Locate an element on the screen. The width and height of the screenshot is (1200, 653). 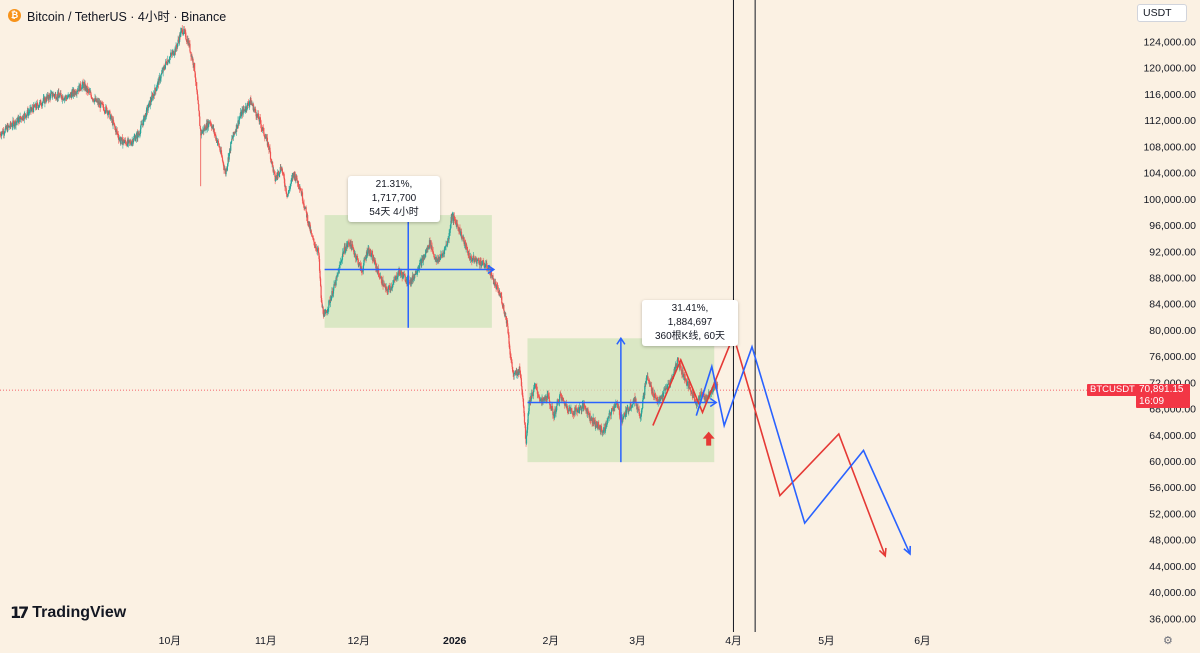
y-tick-label: 120,000.00 is located at coordinates (1169, 69).